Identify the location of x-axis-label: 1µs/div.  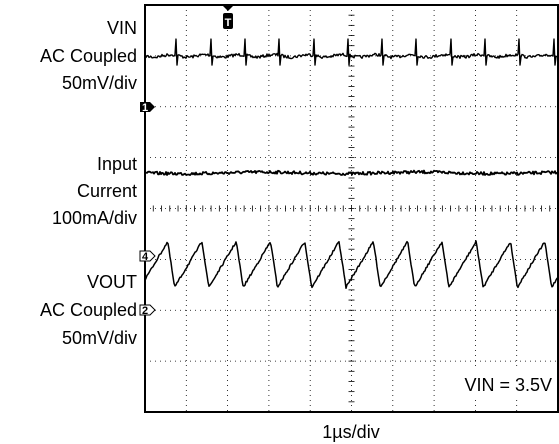
(350, 432).